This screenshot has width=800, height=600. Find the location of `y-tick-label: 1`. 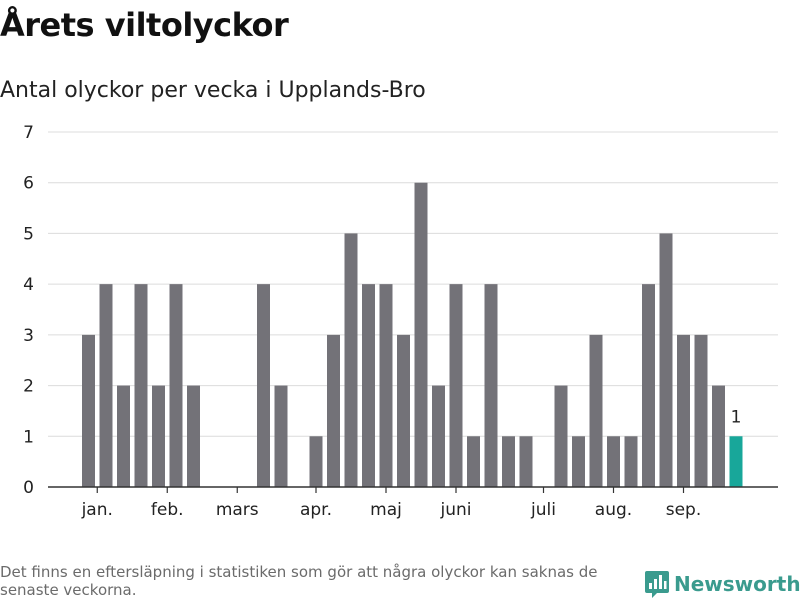

y-tick-label: 1 is located at coordinates (28, 437).